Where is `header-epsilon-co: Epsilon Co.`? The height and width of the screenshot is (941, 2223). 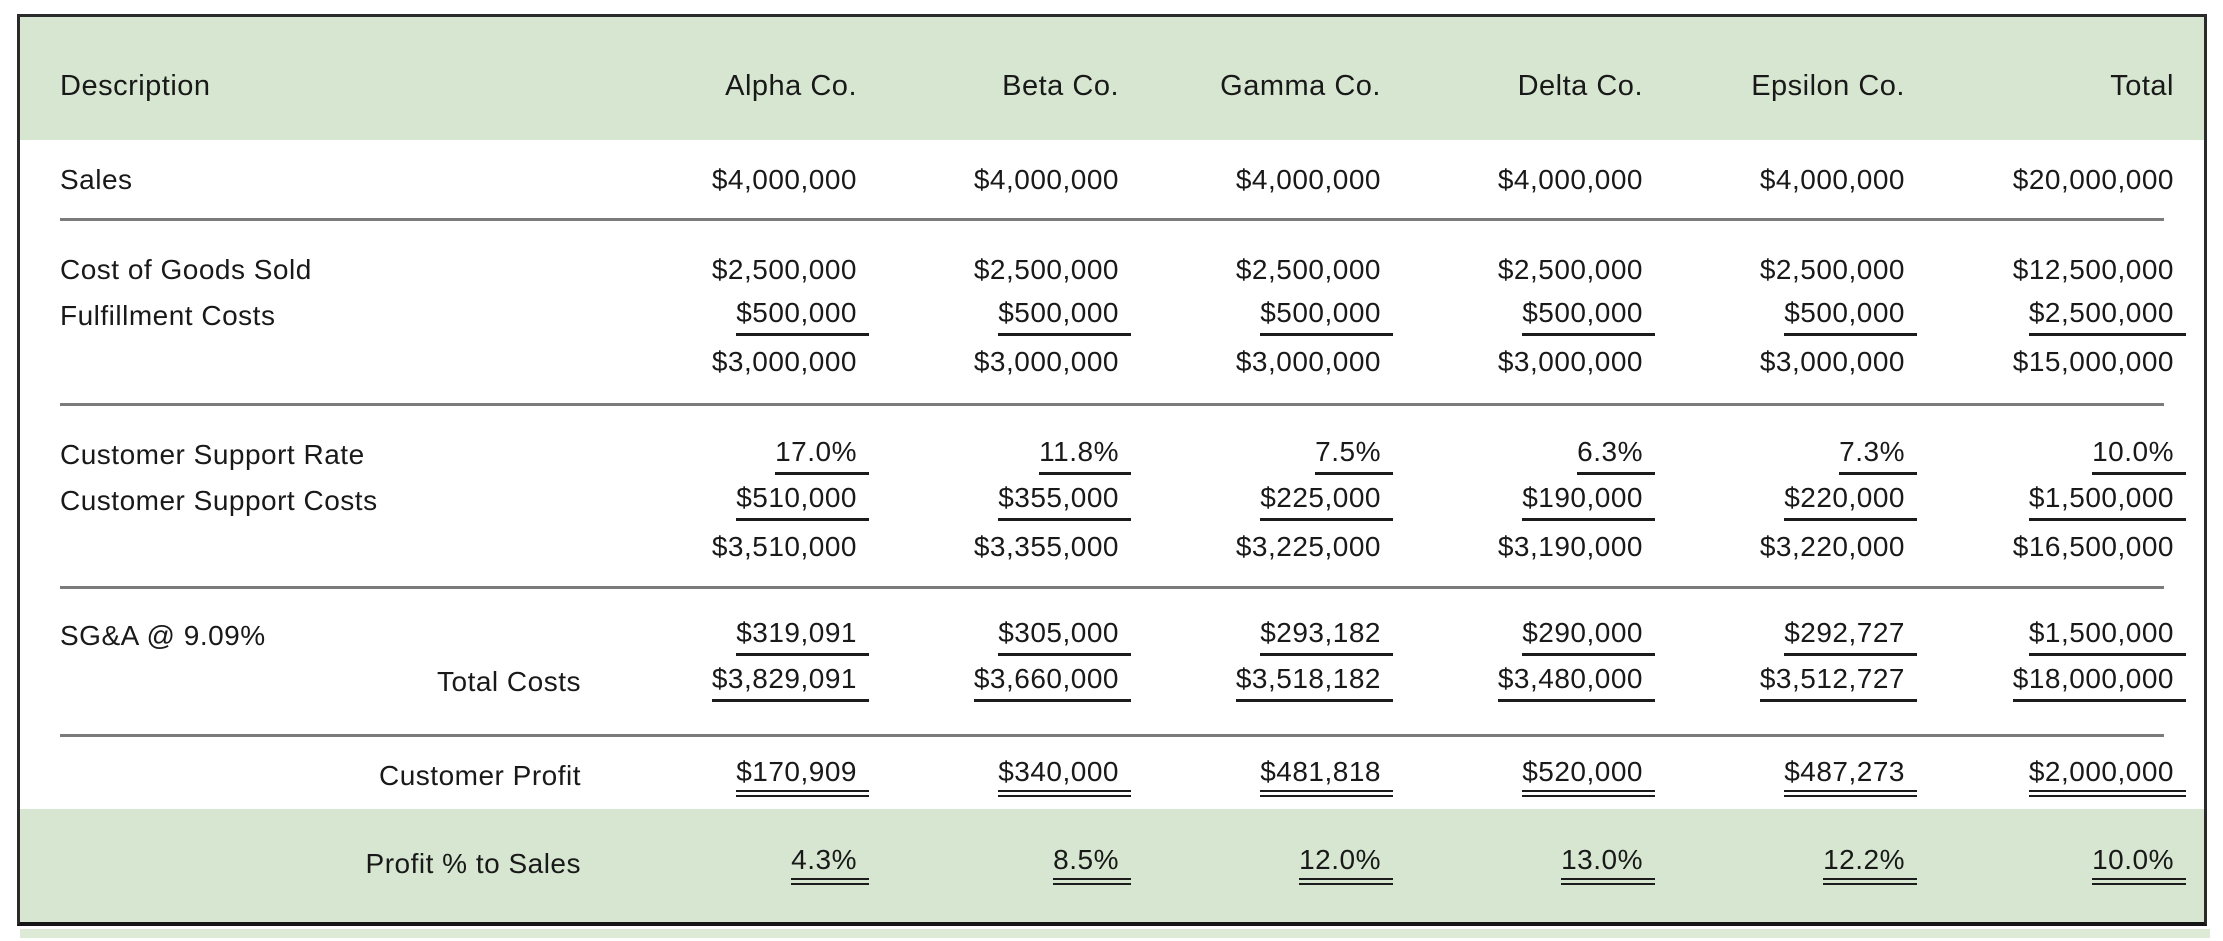 header-epsilon-co: Epsilon Co. is located at coordinates (1828, 86).